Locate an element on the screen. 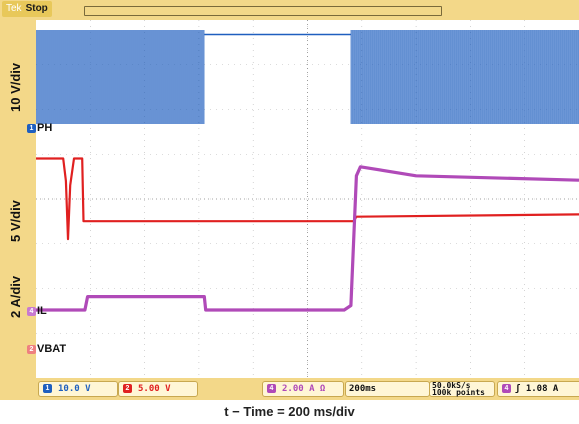  timebase-readout: 200ms is located at coordinates (387, 389).